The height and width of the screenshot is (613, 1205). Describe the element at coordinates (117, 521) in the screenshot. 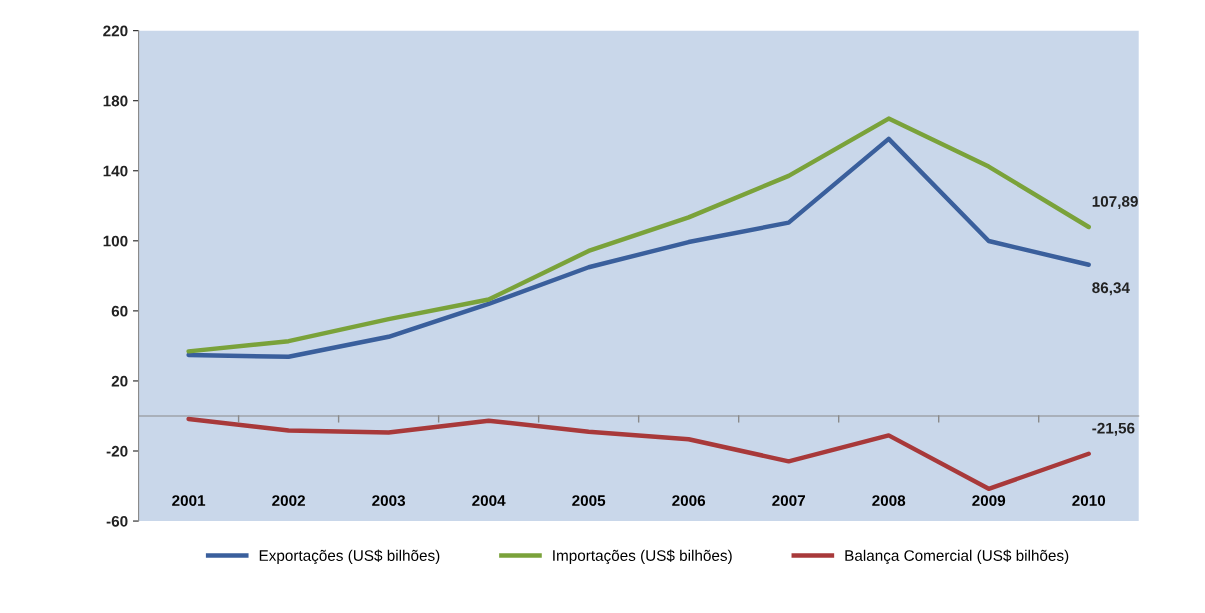

I see `y-tick-label: -60` at that location.